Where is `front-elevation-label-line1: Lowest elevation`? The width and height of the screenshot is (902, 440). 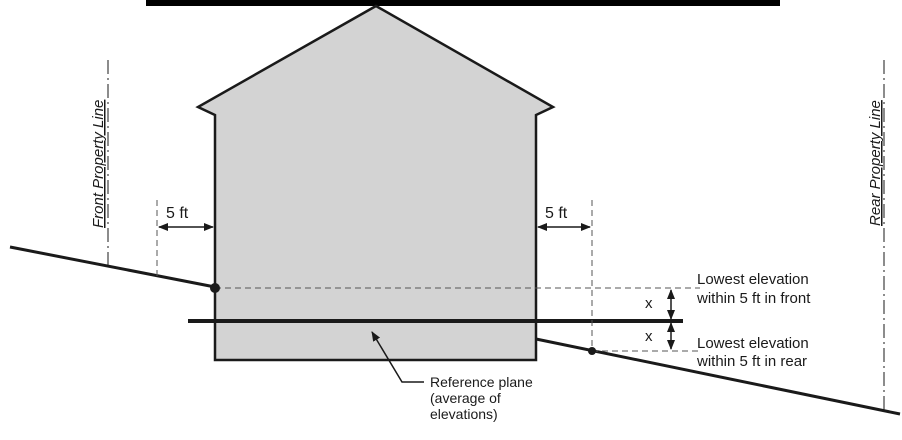 front-elevation-label-line1: Lowest elevation is located at coordinates (753, 279).